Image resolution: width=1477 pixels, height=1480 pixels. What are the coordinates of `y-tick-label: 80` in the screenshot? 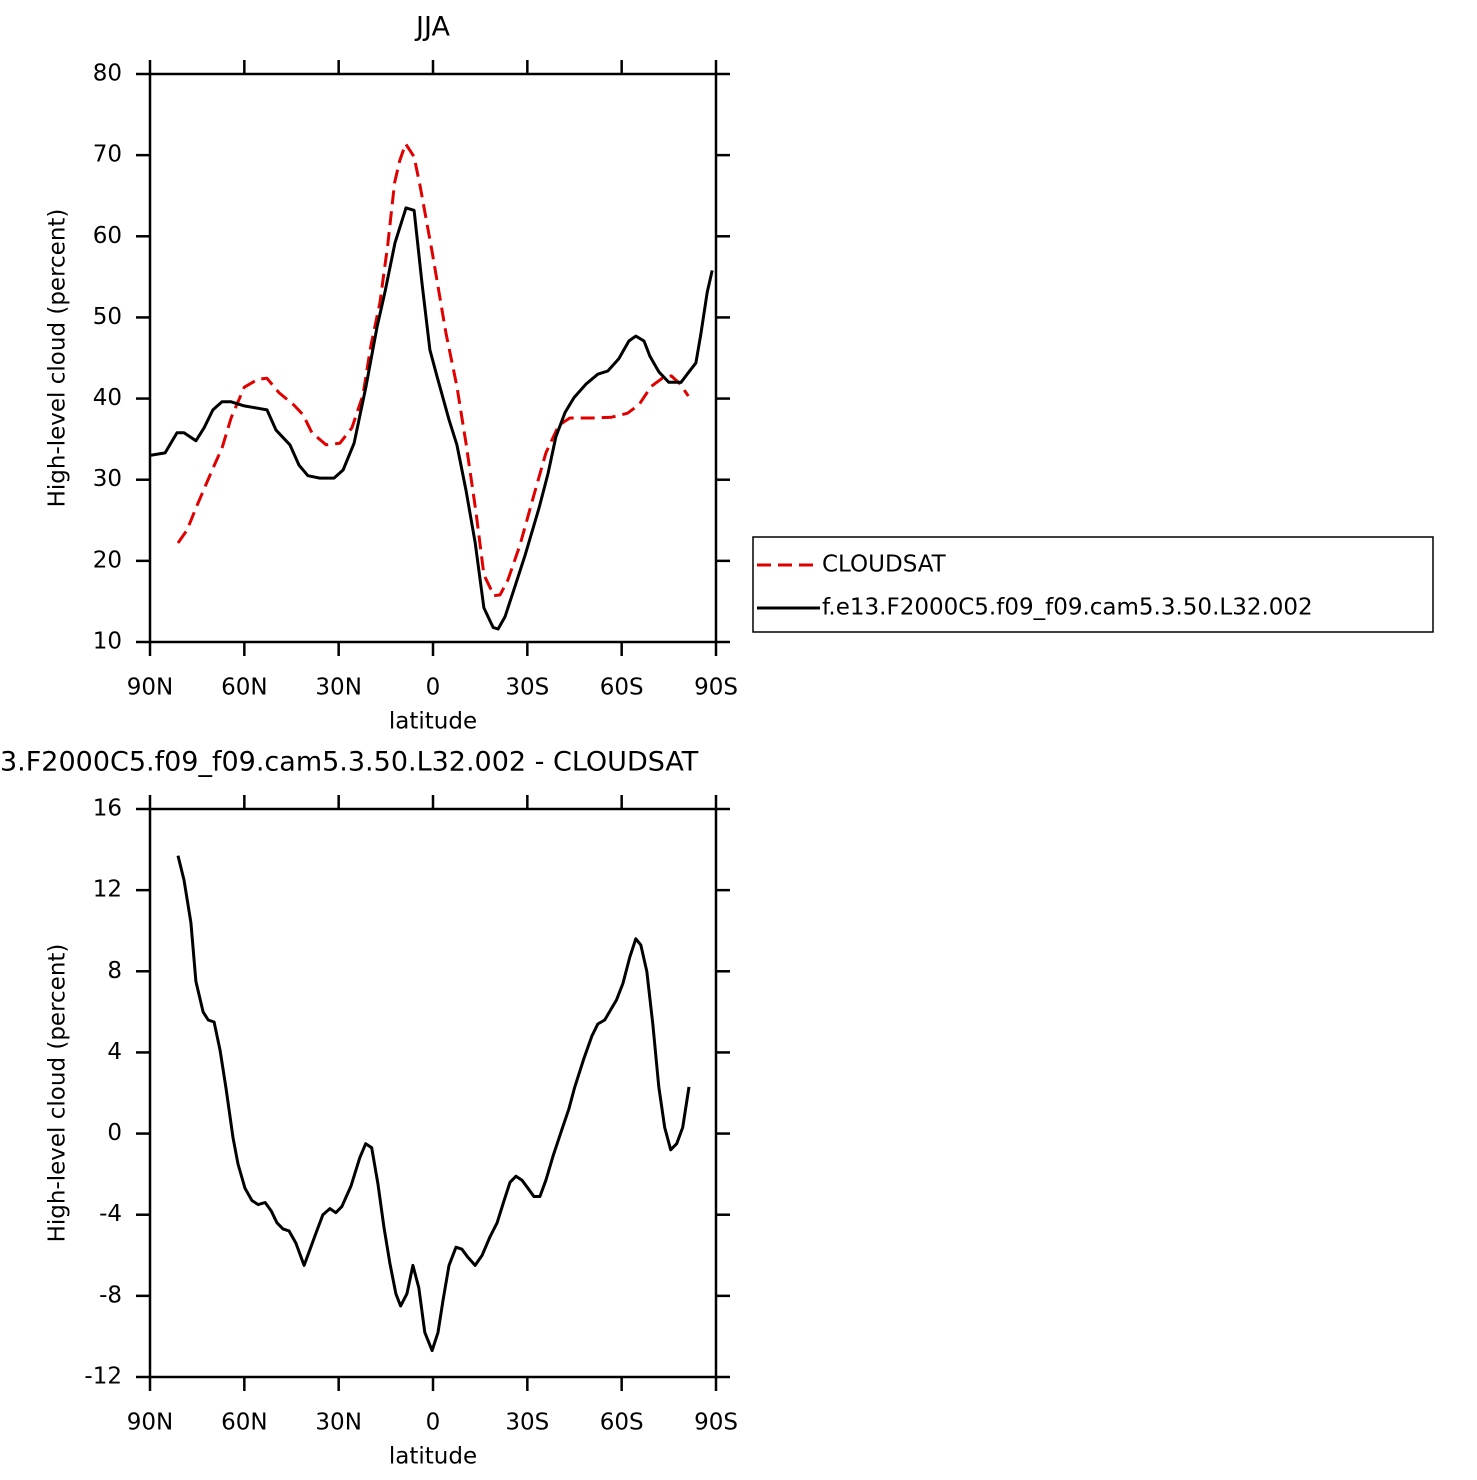 It's located at (107, 74).